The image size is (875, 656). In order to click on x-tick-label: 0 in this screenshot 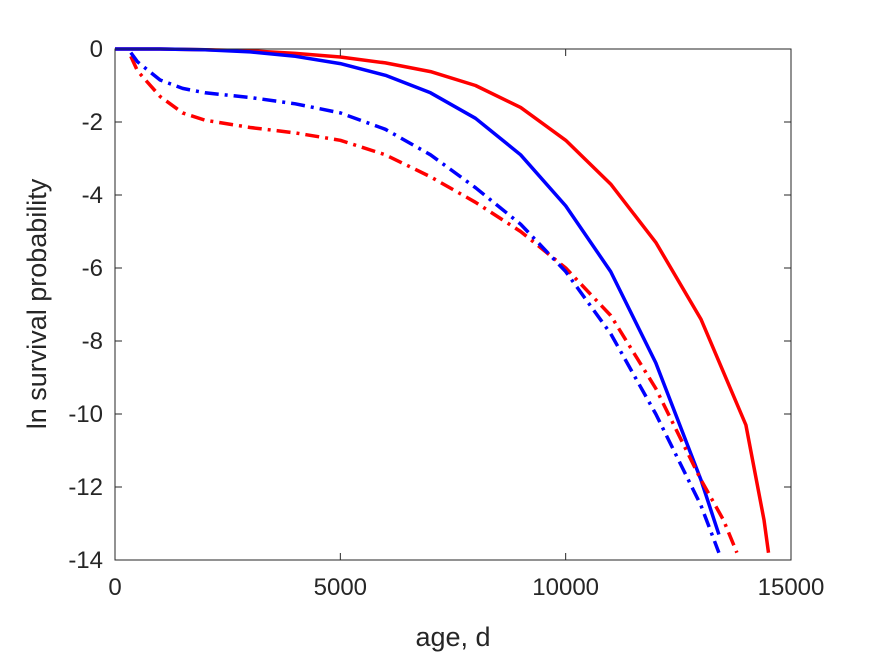, I will do `click(114, 587)`.